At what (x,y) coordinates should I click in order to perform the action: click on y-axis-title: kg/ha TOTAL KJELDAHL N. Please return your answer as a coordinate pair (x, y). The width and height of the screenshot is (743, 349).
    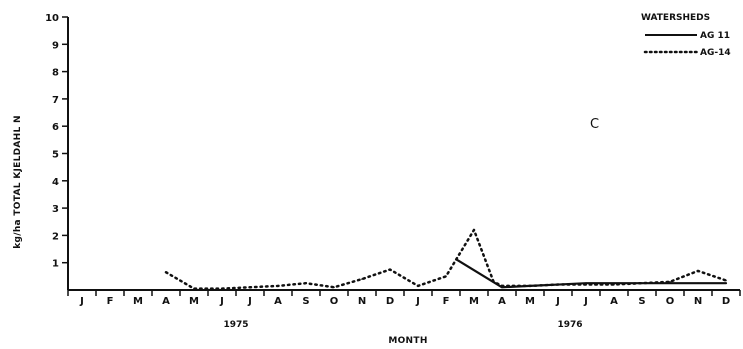
    Looking at the image, I should click on (18, 182).